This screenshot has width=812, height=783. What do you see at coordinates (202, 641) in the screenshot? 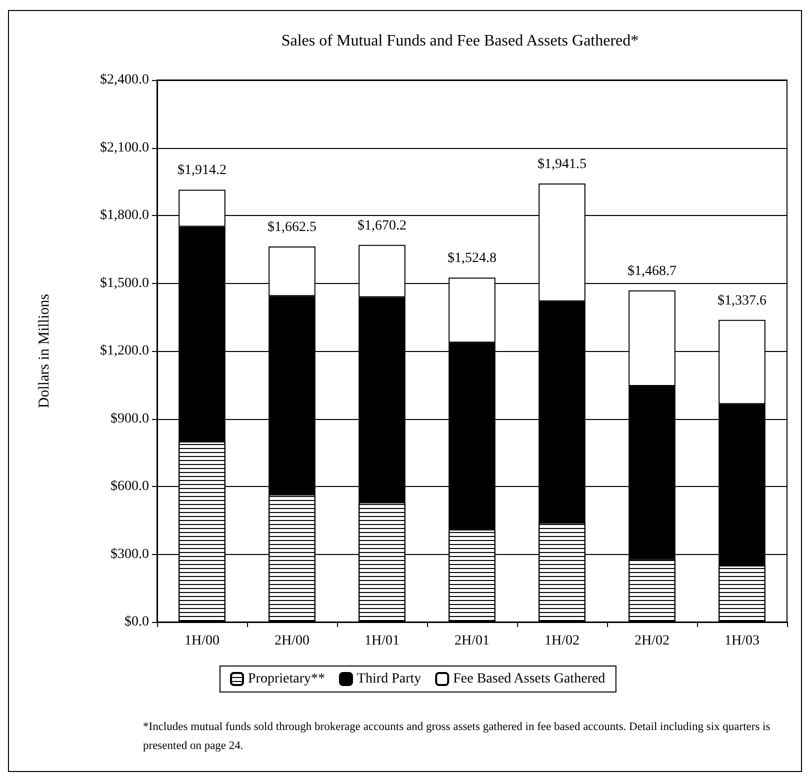
I see `x-tick-label: 1H/00` at bounding box center [202, 641].